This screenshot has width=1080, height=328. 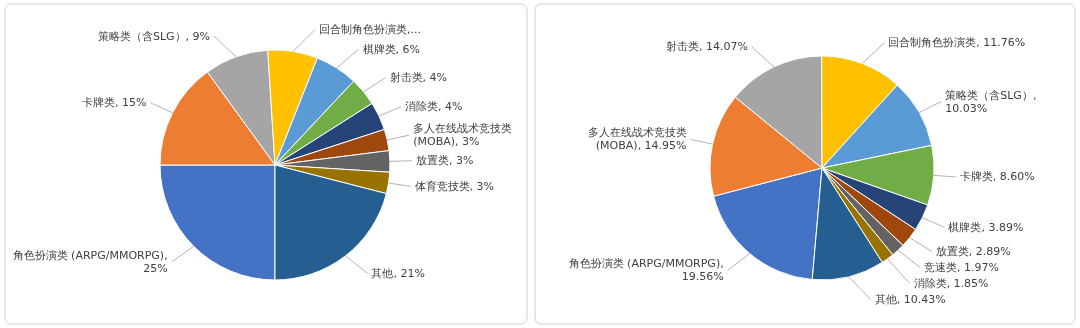 I want to click on slice-label: 多人在线战术竞技类 (MOBA), 14.95%, so click(x=637, y=139).